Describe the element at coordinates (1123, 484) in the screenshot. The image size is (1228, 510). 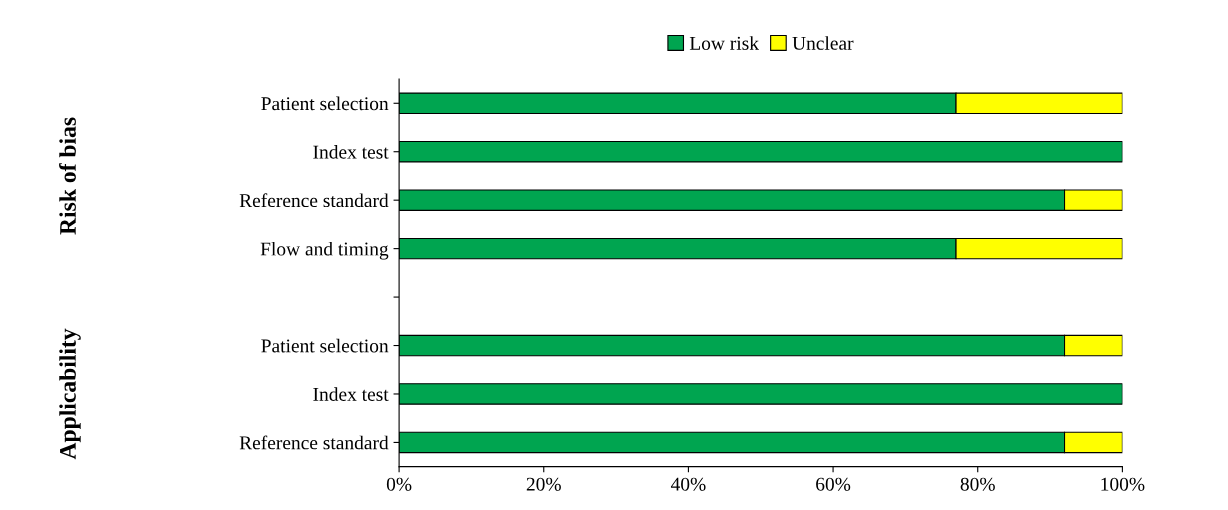
I see `x-tick-label: 100%` at that location.